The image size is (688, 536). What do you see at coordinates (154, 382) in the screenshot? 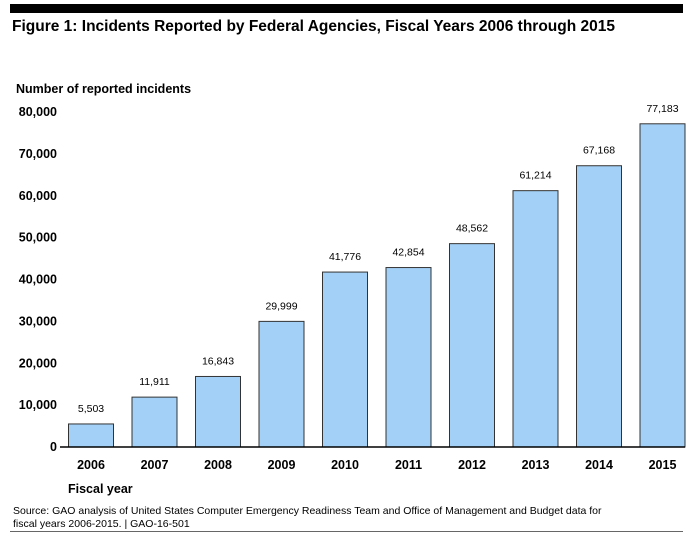
I see `bar-value-label: 11,911` at bounding box center [154, 382].